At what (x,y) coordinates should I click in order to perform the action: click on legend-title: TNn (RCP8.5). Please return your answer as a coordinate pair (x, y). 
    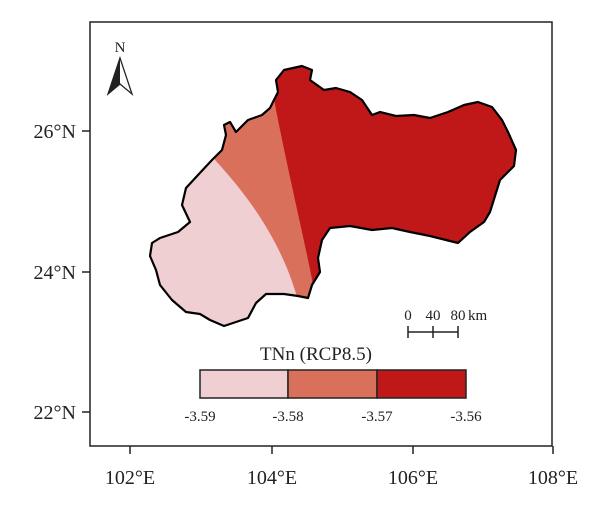
    Looking at the image, I should click on (316, 354).